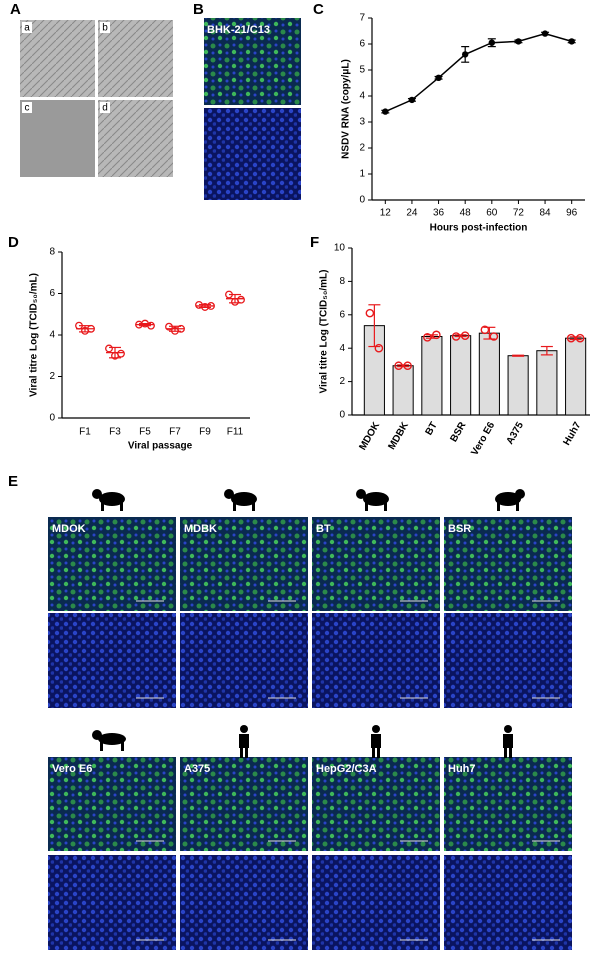 The width and height of the screenshot is (600, 961). What do you see at coordinates (197, 769) in the screenshot?
I see `image-label: A375` at bounding box center [197, 769].